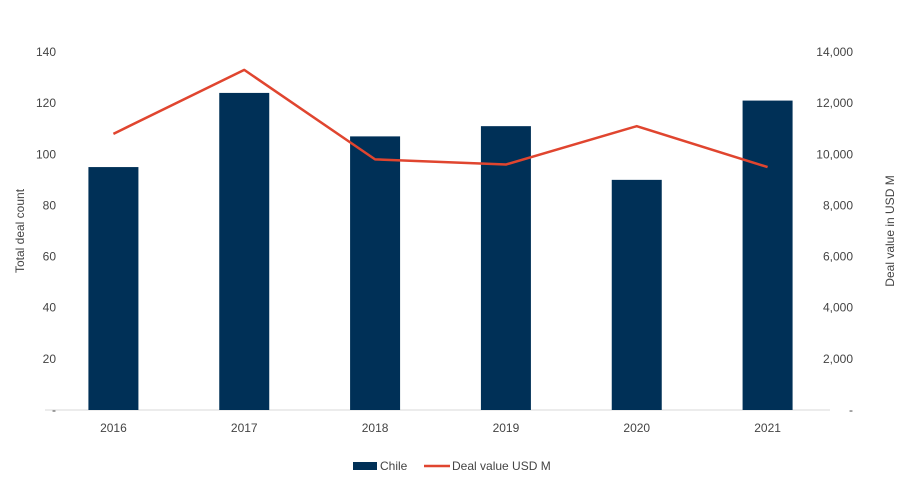  I want to click on y2-tick-label: 6,000, so click(838, 257).